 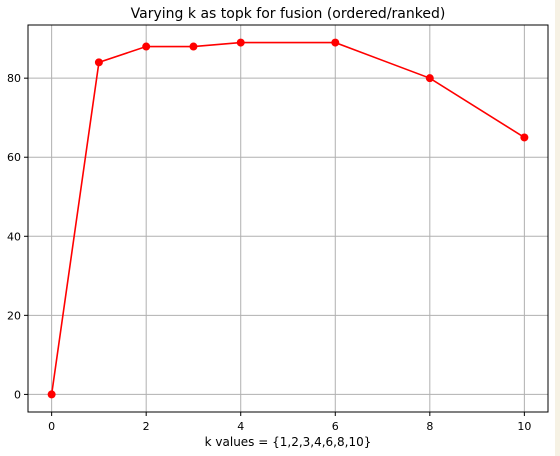 What do you see at coordinates (17, 394) in the screenshot?
I see `y-tick-label: 0` at bounding box center [17, 394].